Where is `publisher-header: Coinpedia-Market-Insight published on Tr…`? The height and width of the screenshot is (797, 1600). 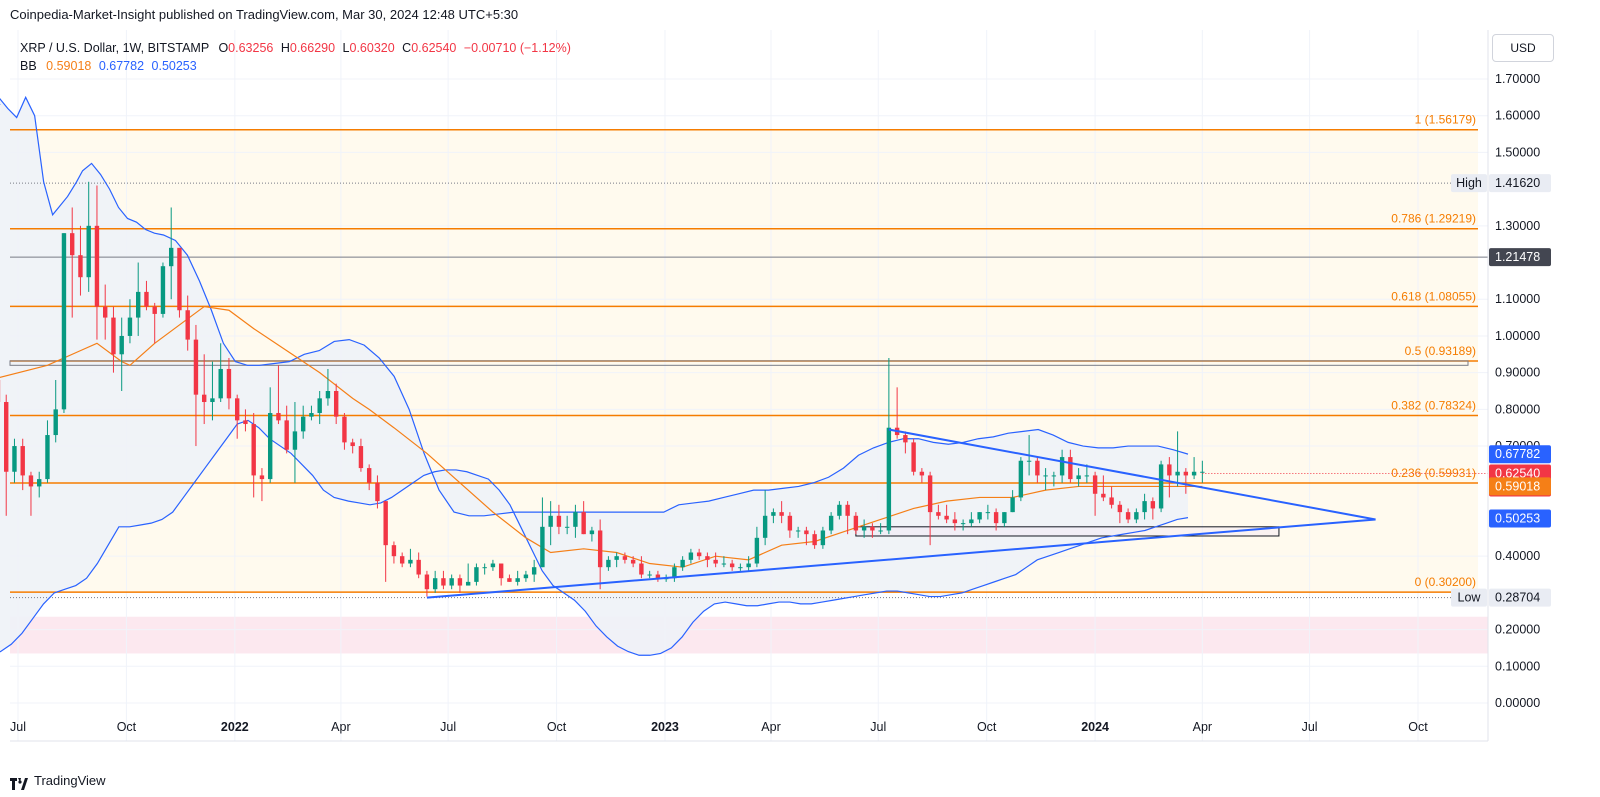
publisher-header: Coinpedia-Market-Insight published on Tr… is located at coordinates (800, 15).